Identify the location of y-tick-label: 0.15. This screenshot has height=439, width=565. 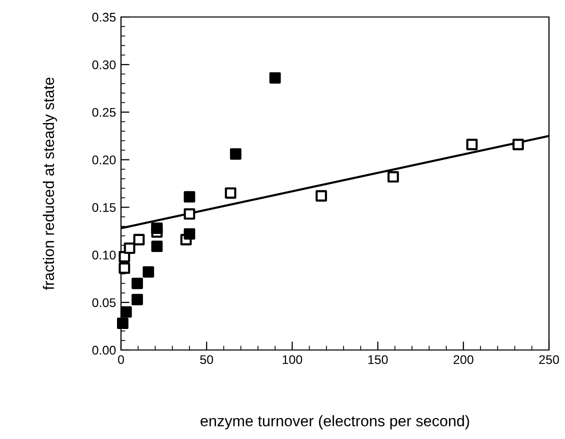
(104, 207).